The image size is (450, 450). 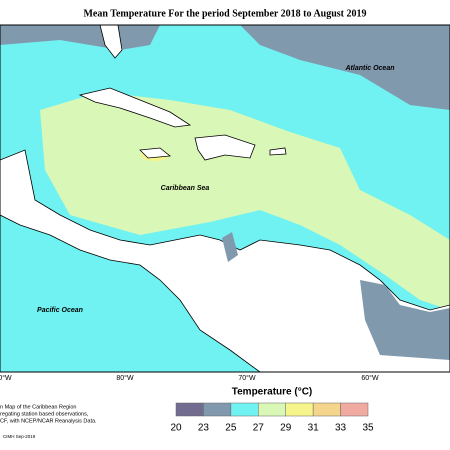 What do you see at coordinates (125, 378) in the screenshot?
I see `longitude-label: 80°W` at bounding box center [125, 378].